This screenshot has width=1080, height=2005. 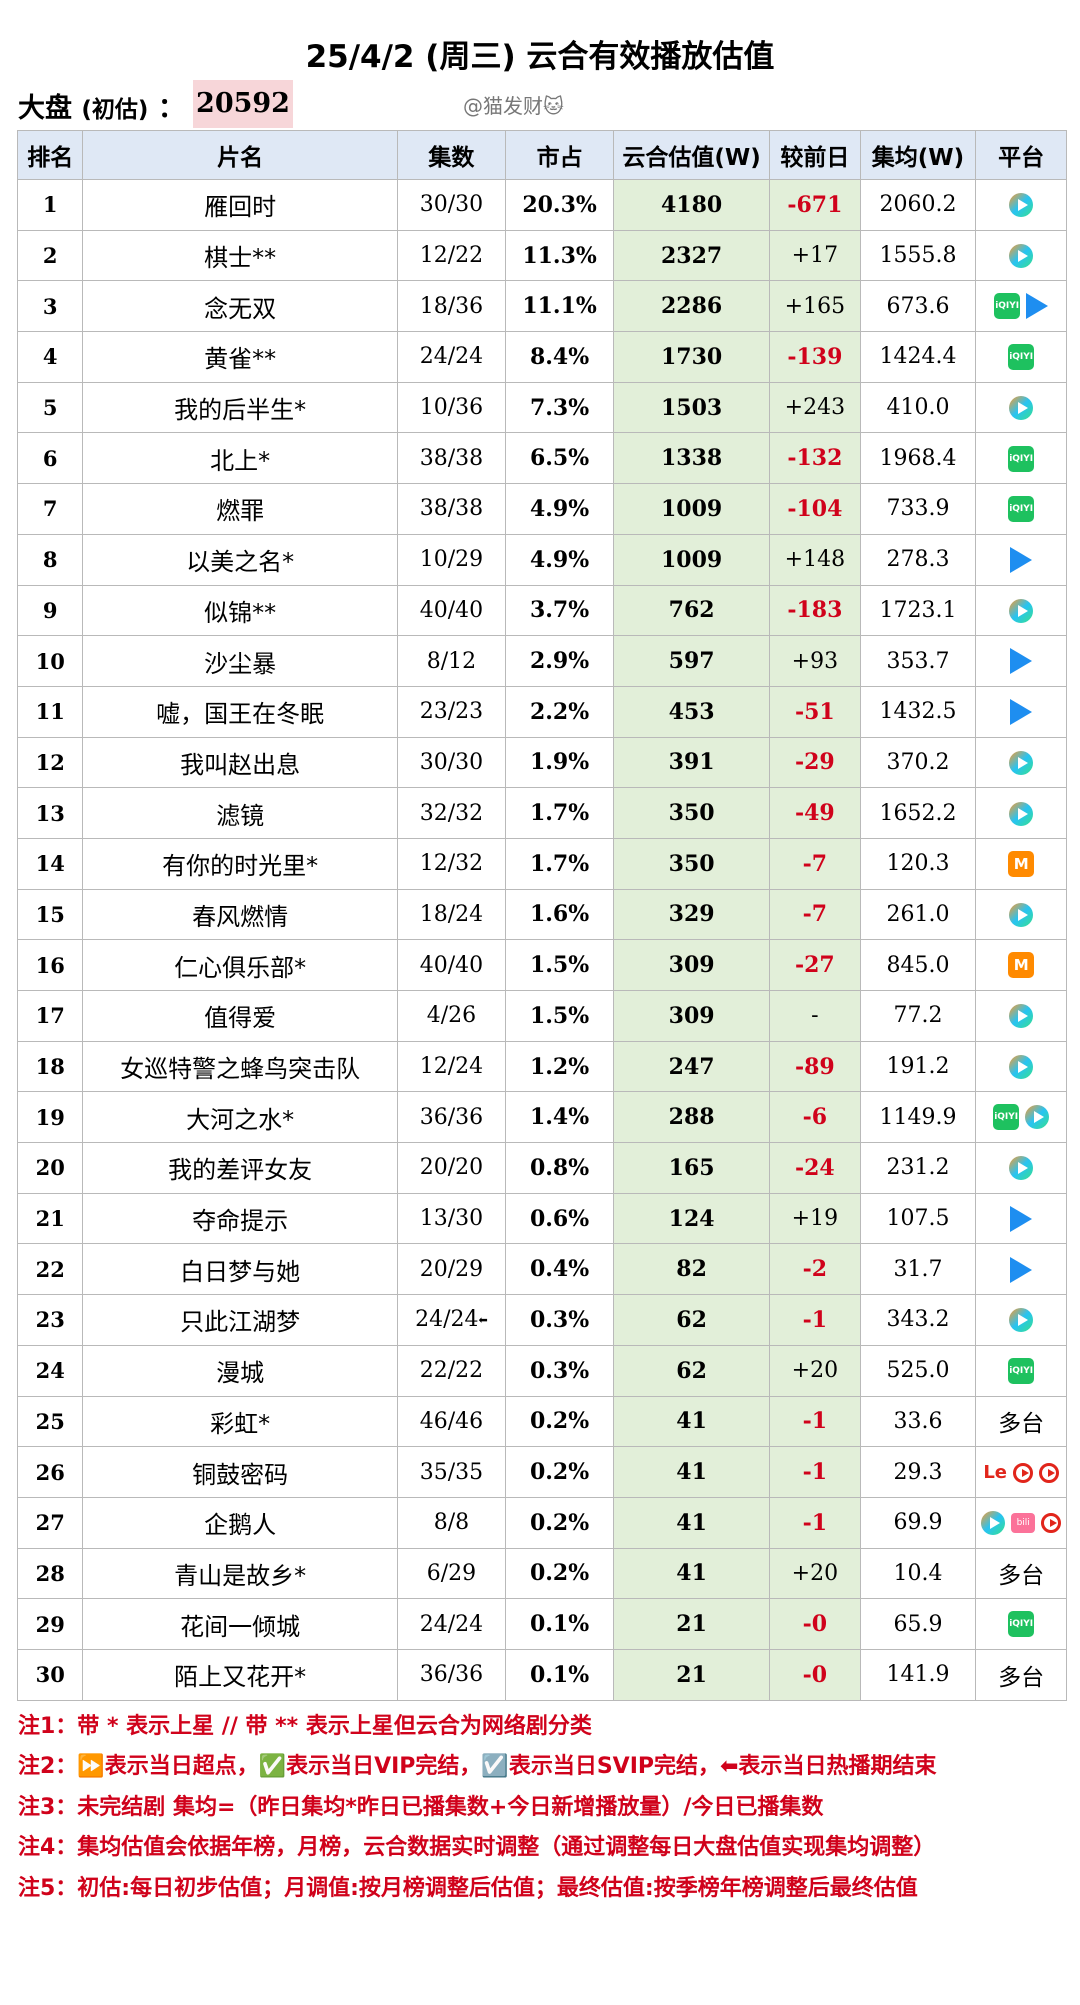 I want to click on cell-name: 我的差评女友, so click(x=240, y=1168).